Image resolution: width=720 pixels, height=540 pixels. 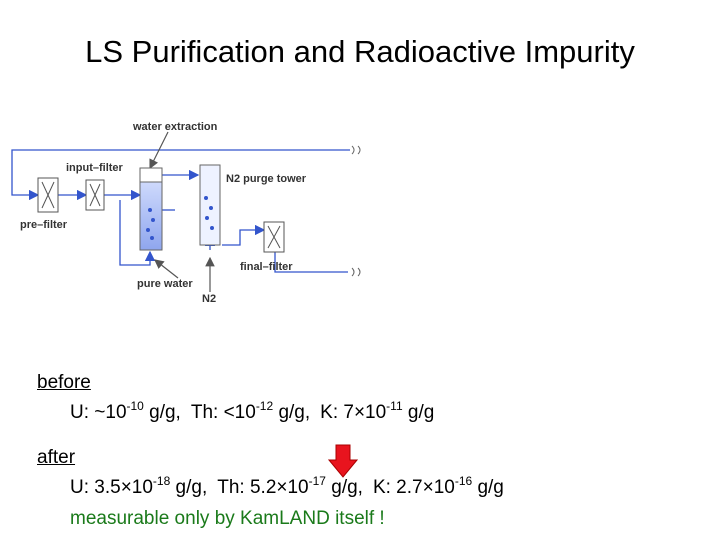 What do you see at coordinates (317, 481) in the screenshot?
I see `impurity-exponent: -17` at bounding box center [317, 481].